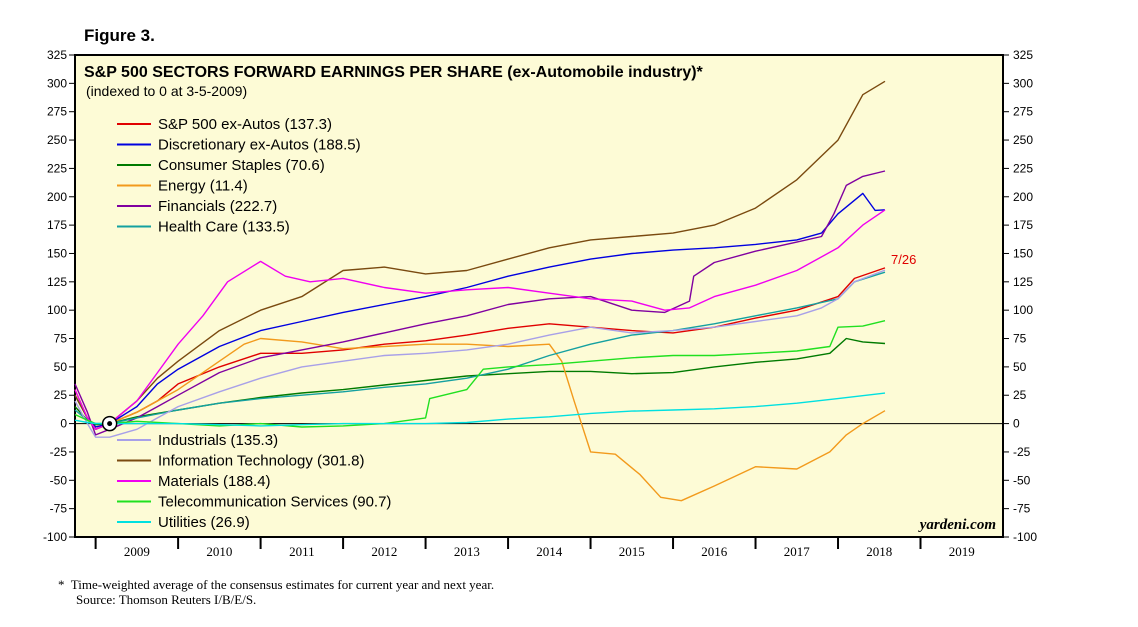 The width and height of the screenshot is (1138, 627). What do you see at coordinates (57, 83) in the screenshot?
I see `y-tick-label-left-1: 300` at bounding box center [57, 83].